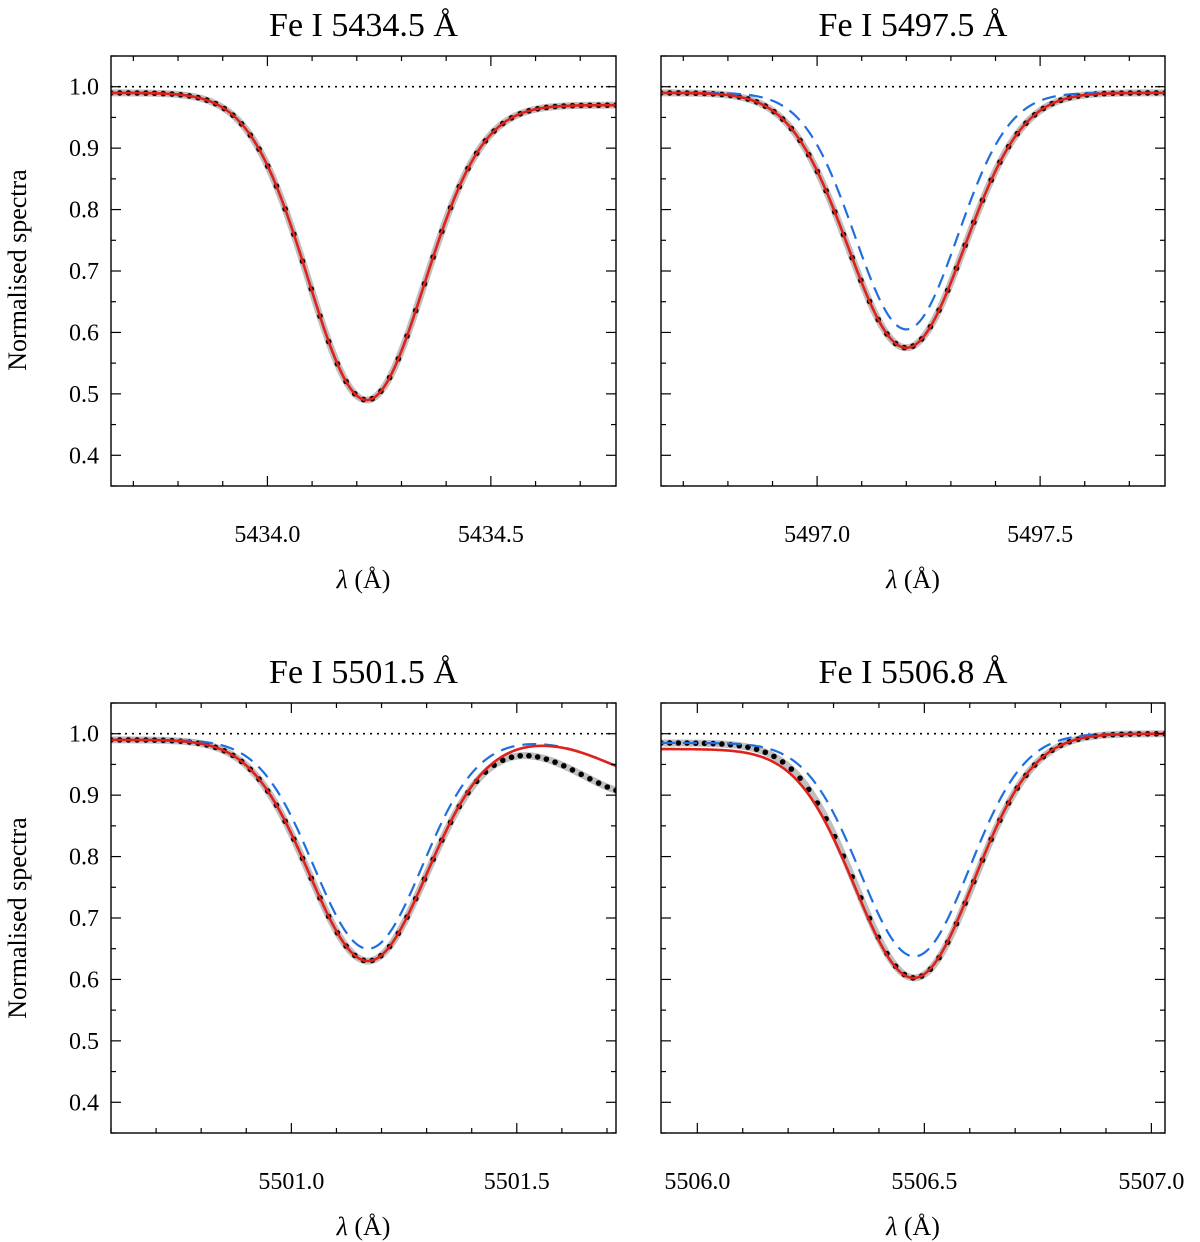 The width and height of the screenshot is (1200, 1242). I want to click on x-tick-label: 5507.0, so click(1151, 1182).